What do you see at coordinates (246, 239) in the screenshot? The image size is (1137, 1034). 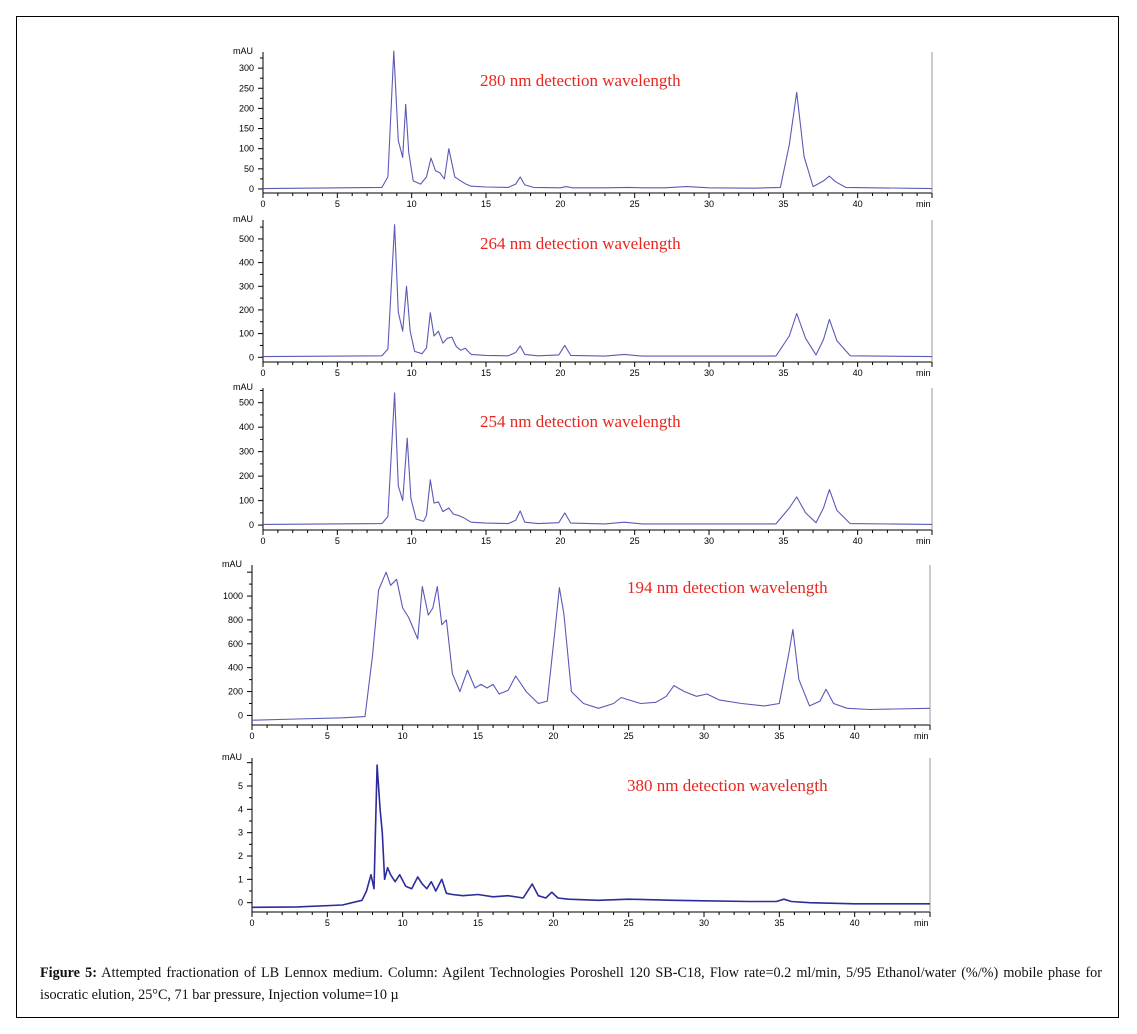 I see `y-tick-label: 500` at bounding box center [246, 239].